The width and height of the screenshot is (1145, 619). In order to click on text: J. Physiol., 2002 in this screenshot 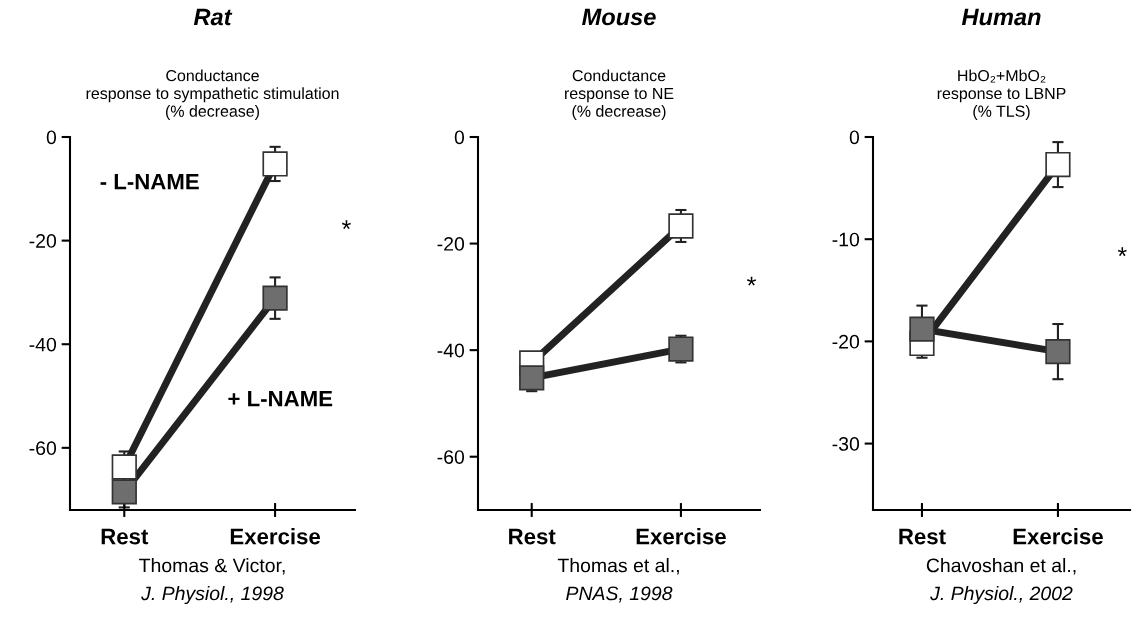, I will do `click(1001, 595)`.